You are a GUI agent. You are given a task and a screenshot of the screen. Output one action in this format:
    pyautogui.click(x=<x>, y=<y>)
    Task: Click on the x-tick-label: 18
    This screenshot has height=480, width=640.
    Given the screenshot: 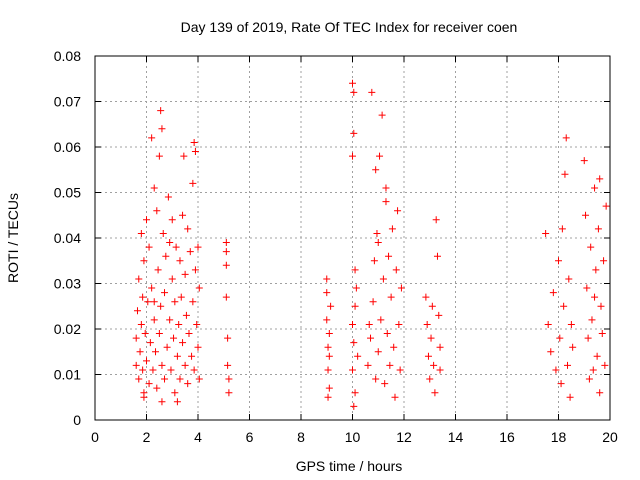 What is the action you would take?
    pyautogui.click(x=559, y=437)
    